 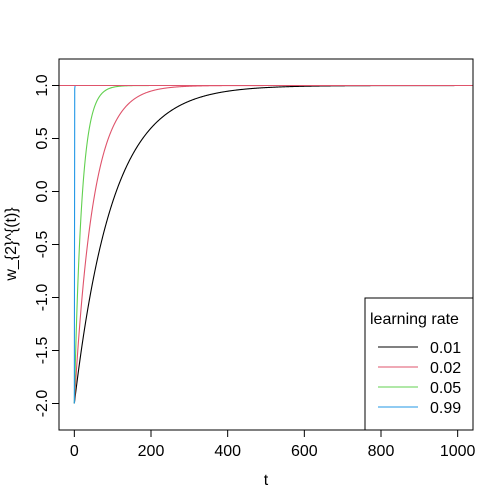 I want to click on y-tick-label: -0.5, so click(x=42, y=245).